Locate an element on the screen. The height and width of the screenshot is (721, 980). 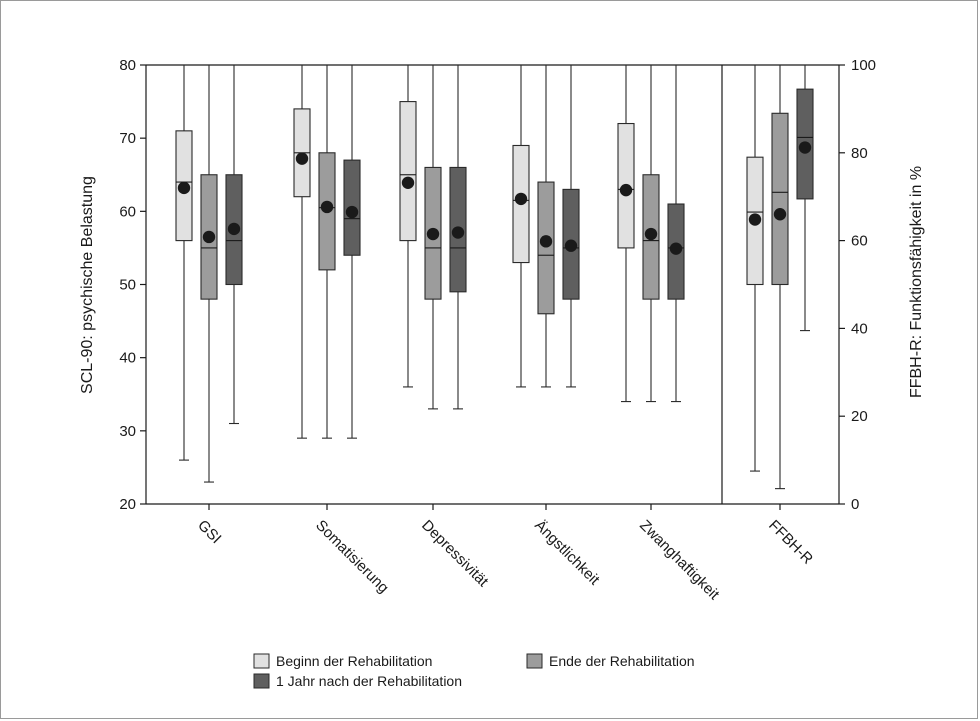
right-y-axis-label: FFBH-R: Funktionsfähigkeit in % is located at coordinates (916, 282).